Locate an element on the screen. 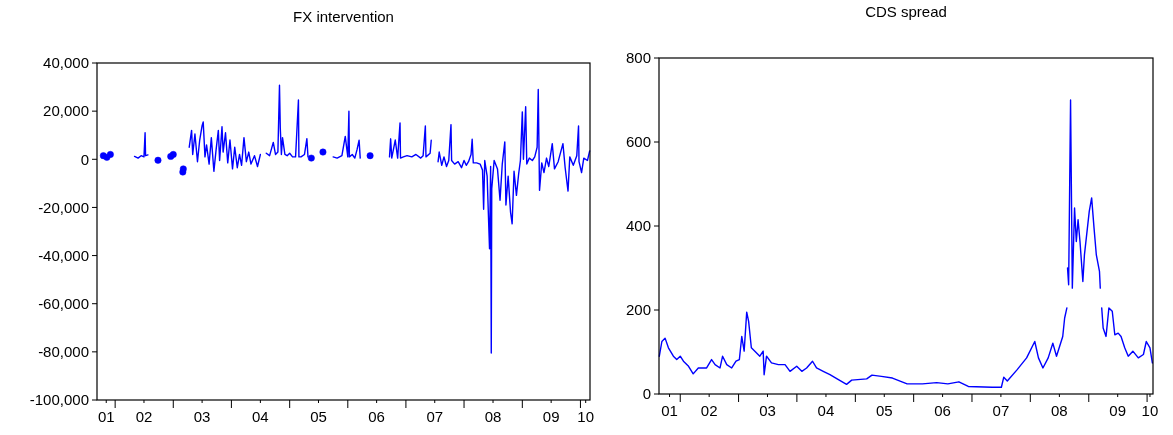  y-tick-label: 800 is located at coordinates (638, 58).